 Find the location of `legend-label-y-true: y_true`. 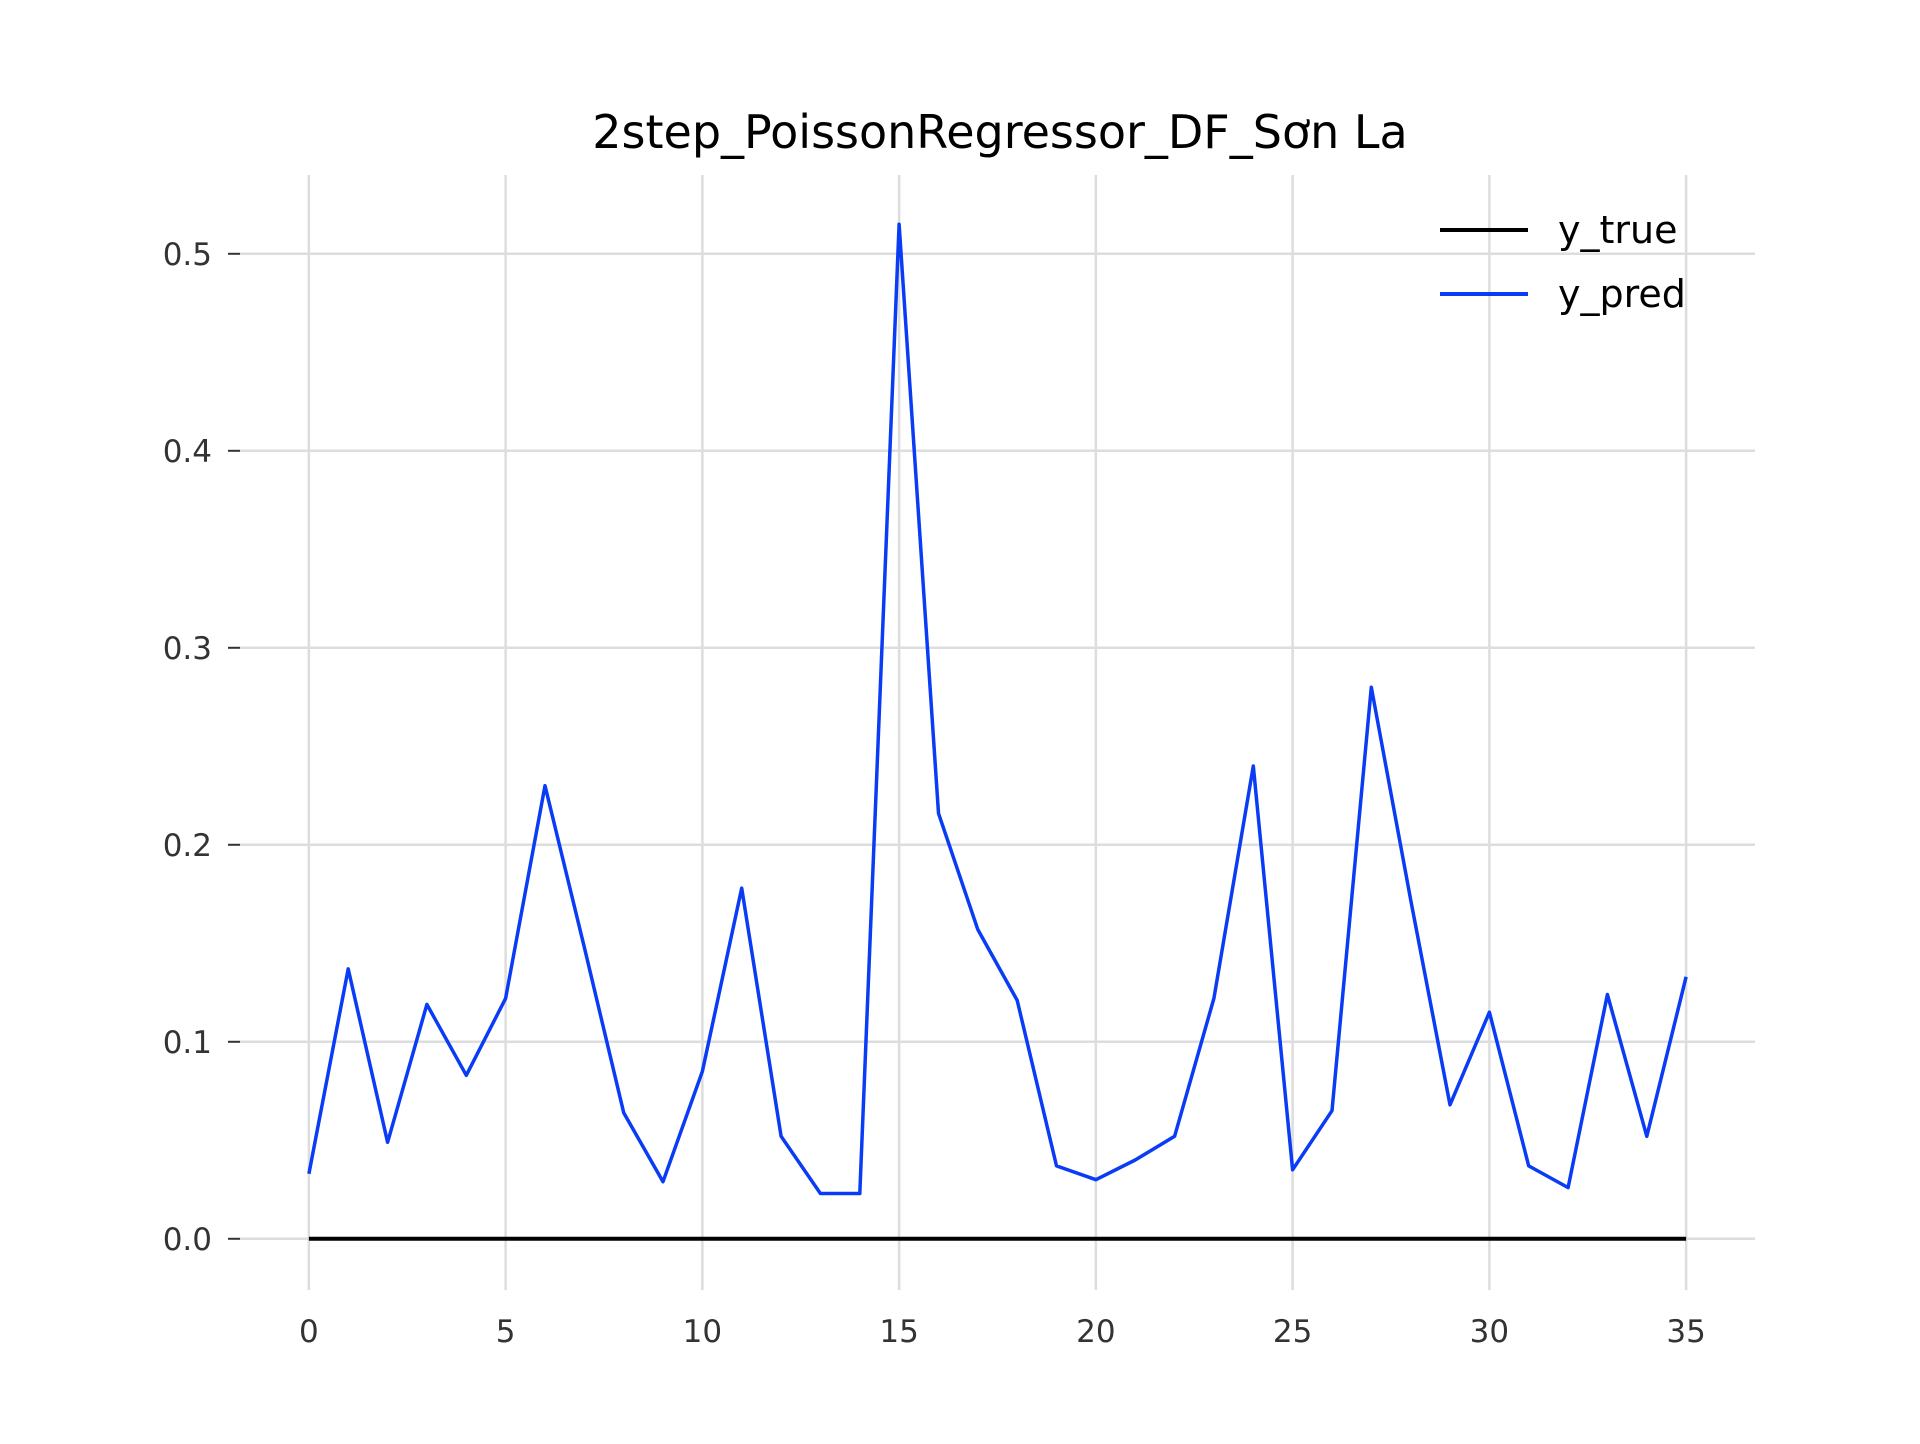

legend-label-y-true: y_true is located at coordinates (1617, 230).